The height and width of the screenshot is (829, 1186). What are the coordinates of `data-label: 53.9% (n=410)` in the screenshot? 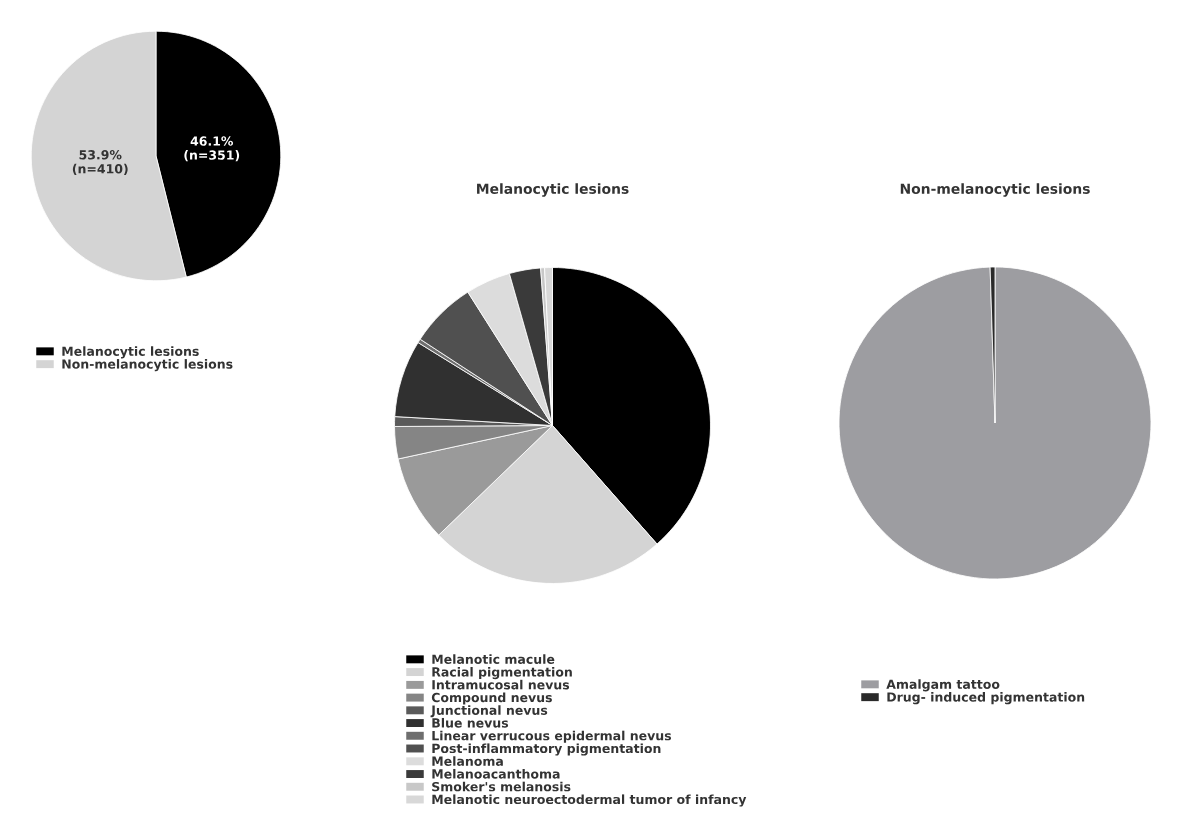 It's located at (100, 162).